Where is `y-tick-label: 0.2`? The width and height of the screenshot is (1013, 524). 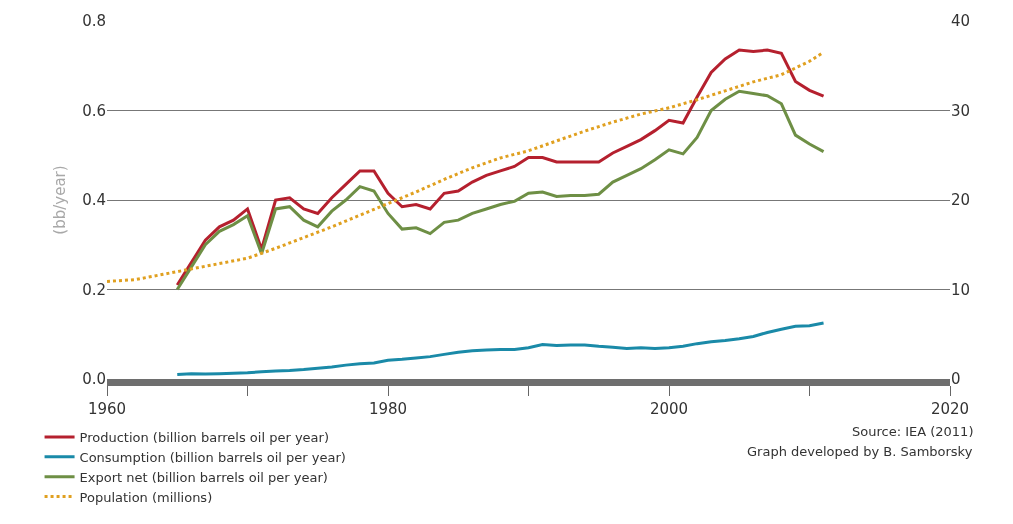 y-tick-label: 0.2 is located at coordinates (94, 289).